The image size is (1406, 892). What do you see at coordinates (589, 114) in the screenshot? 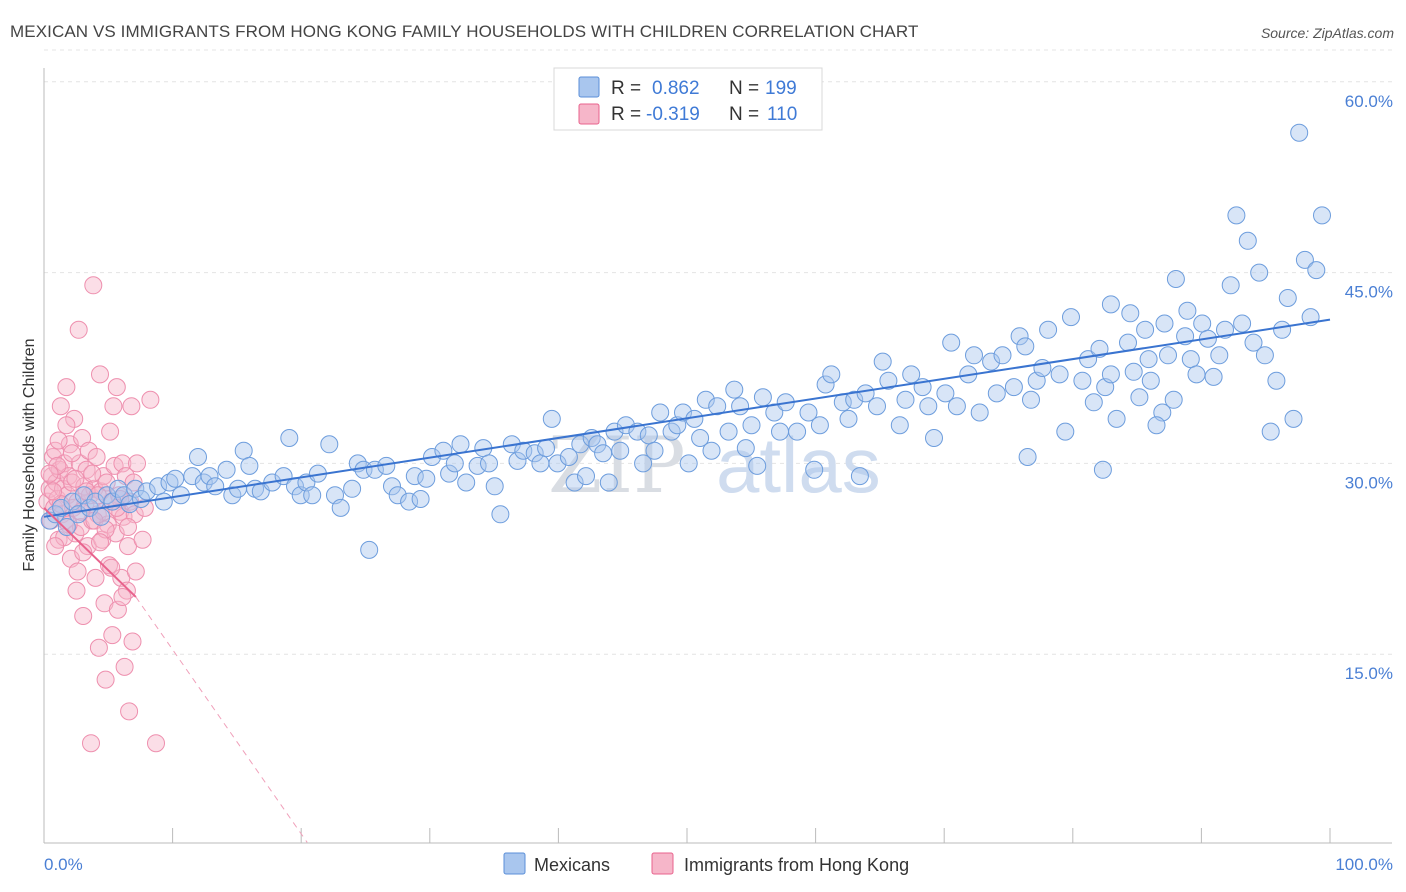
I see `legend-swatch-pink` at bounding box center [589, 114].